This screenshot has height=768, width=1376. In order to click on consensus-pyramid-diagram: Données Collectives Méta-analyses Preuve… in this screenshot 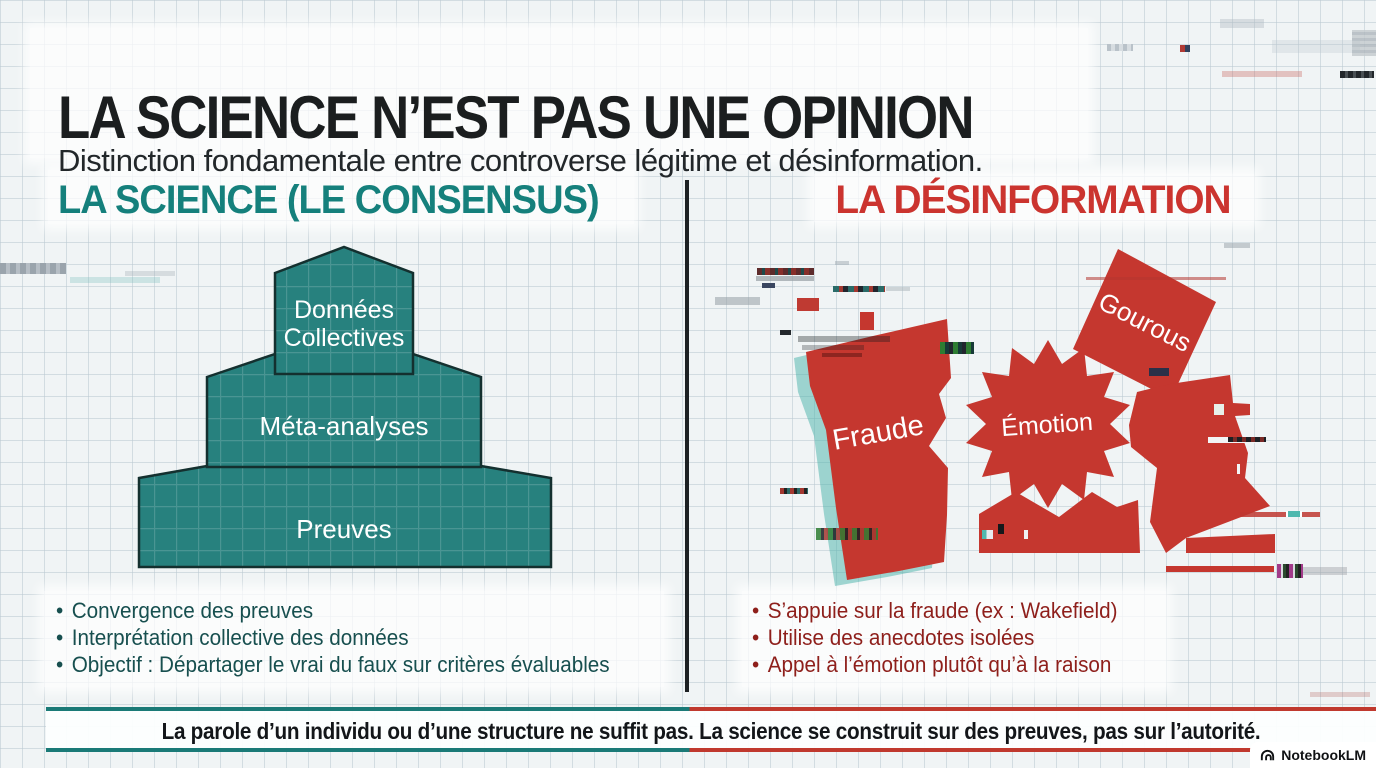, I will do `click(345, 407)`.